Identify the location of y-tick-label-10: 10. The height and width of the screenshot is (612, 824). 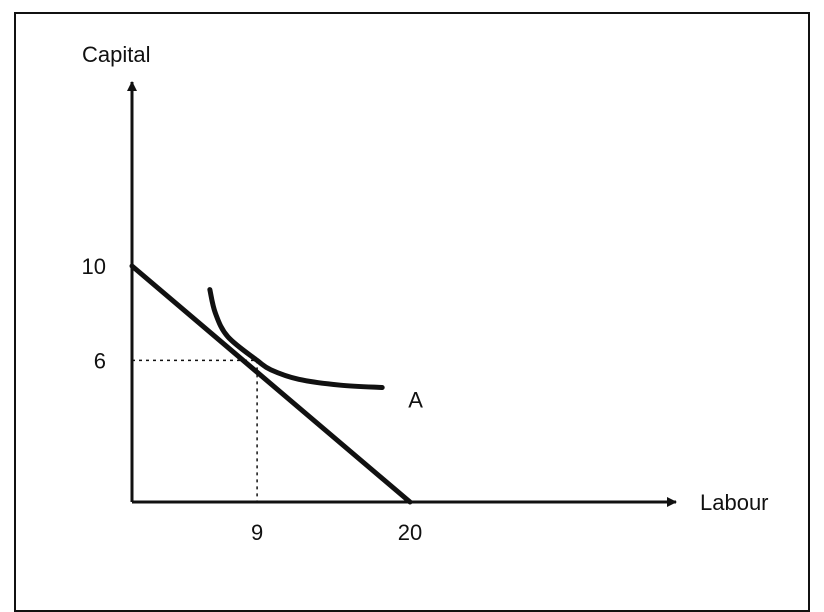
(94, 266).